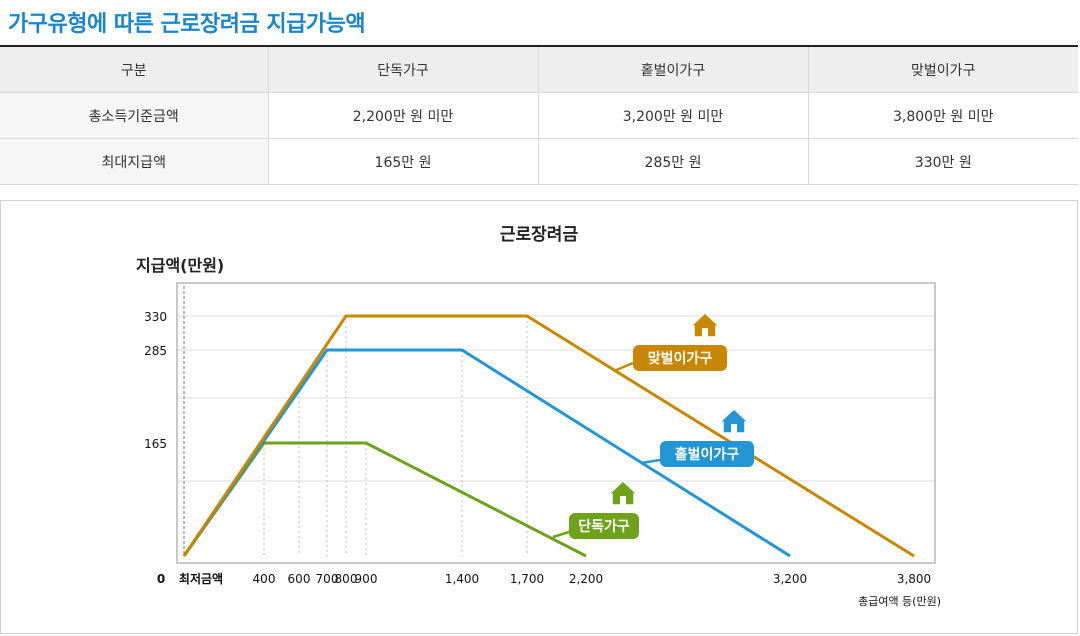  I want to click on row-header: 총소득기준금액, so click(134, 115).